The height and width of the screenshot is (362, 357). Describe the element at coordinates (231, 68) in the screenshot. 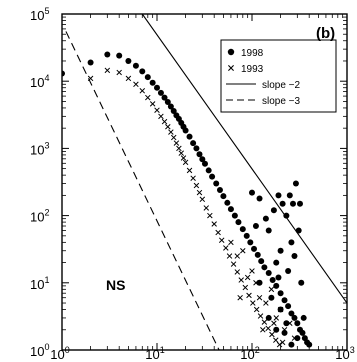

I see `legend-marker-1993` at that location.